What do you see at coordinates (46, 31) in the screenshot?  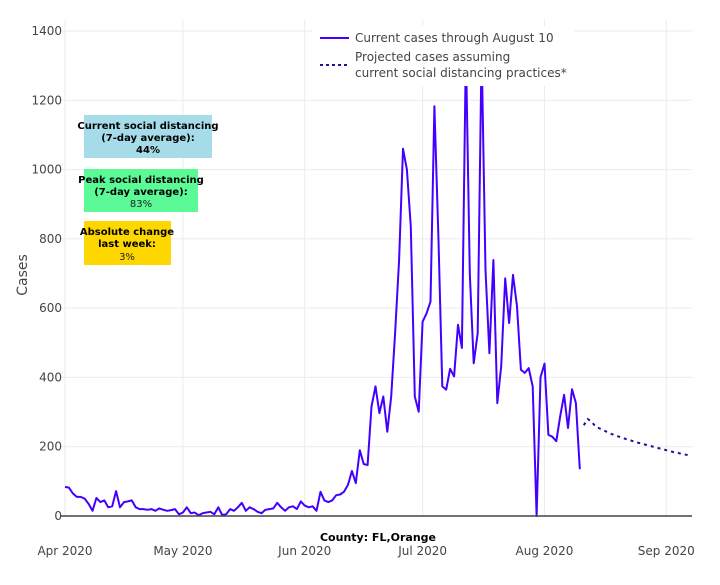 I see `y-tick-label: 1400` at bounding box center [46, 31].